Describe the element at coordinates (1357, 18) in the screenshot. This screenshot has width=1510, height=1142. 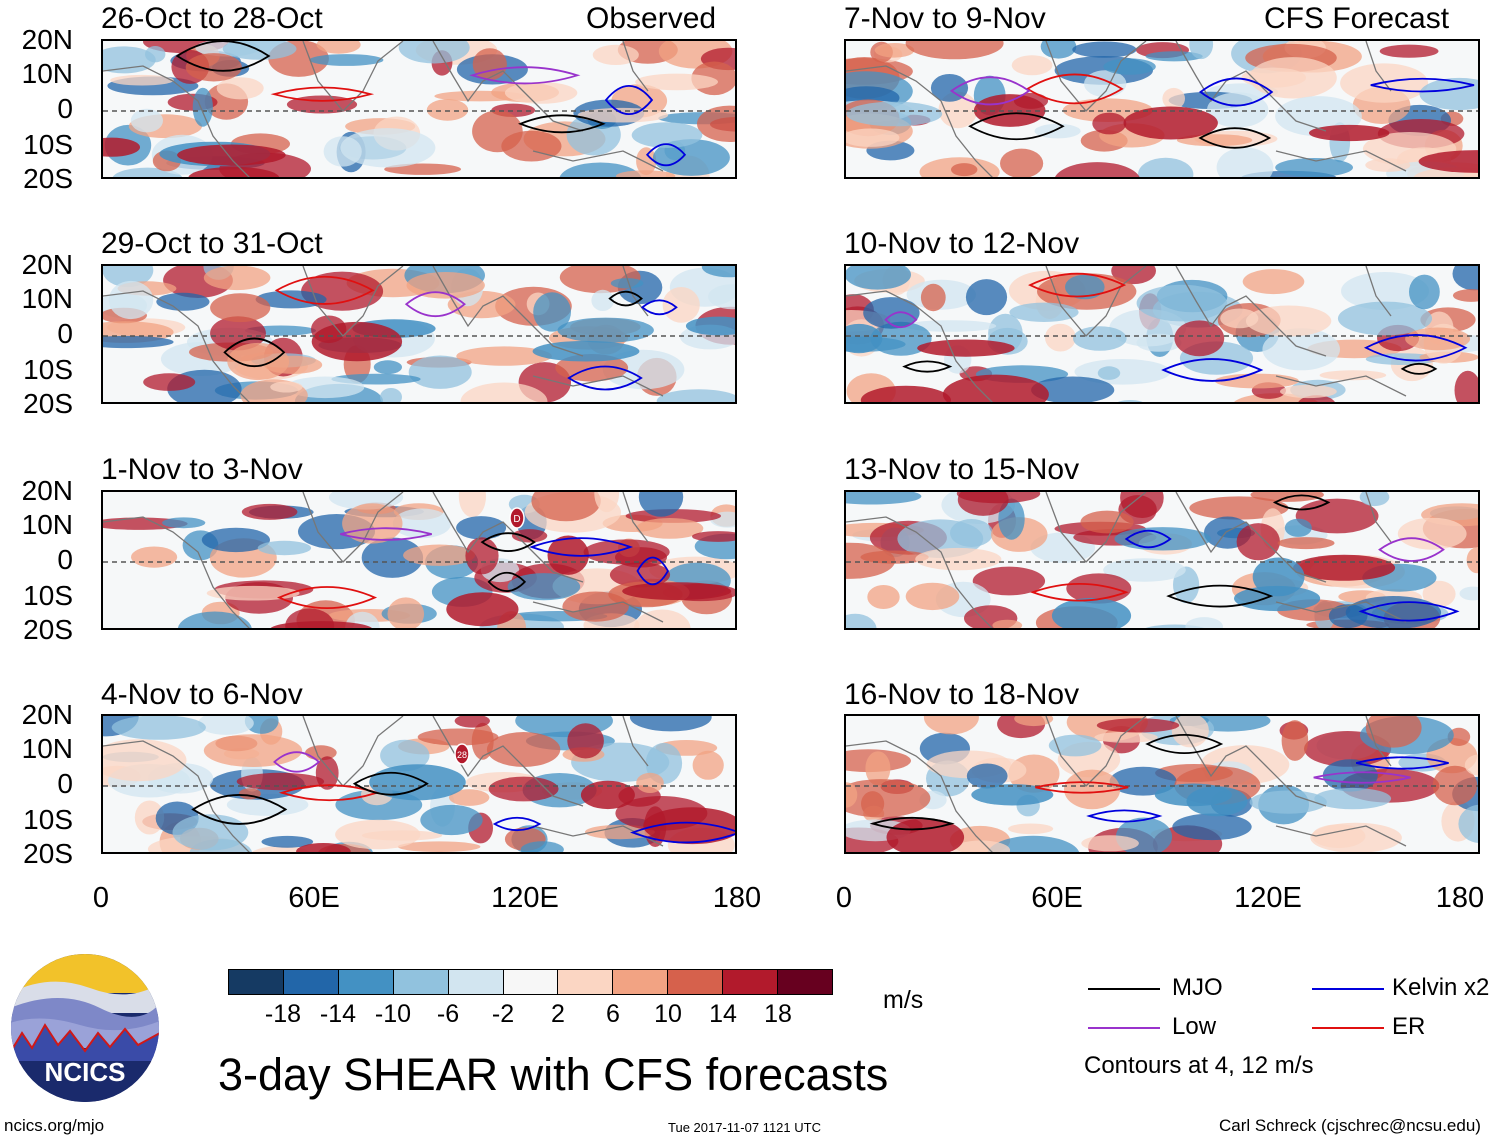
I see `panel-tag-cfs-forecast: CFS Forecast` at that location.